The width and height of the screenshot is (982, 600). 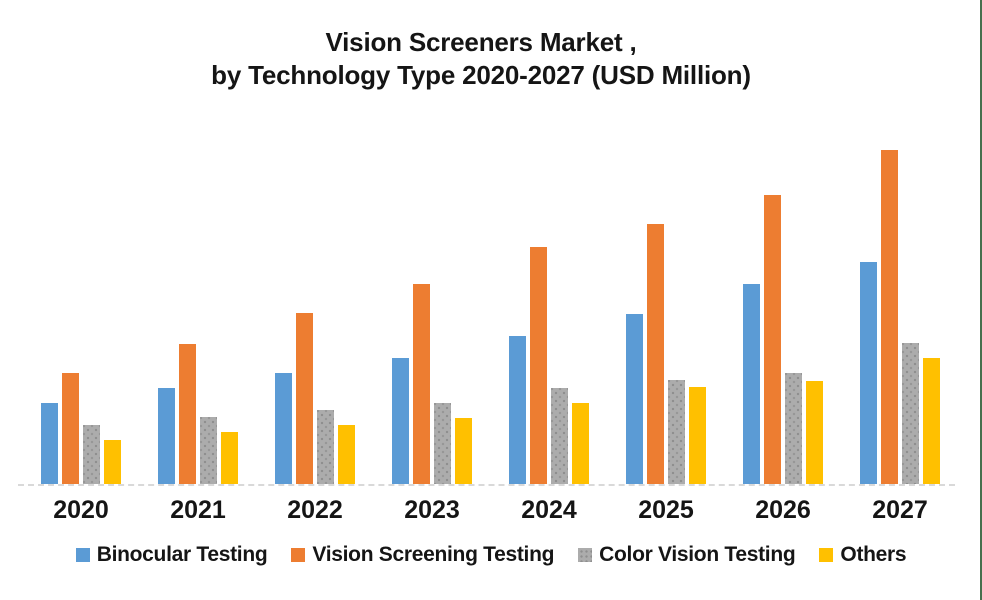 I want to click on bar-color-vision-testing-2021, so click(x=208, y=450).